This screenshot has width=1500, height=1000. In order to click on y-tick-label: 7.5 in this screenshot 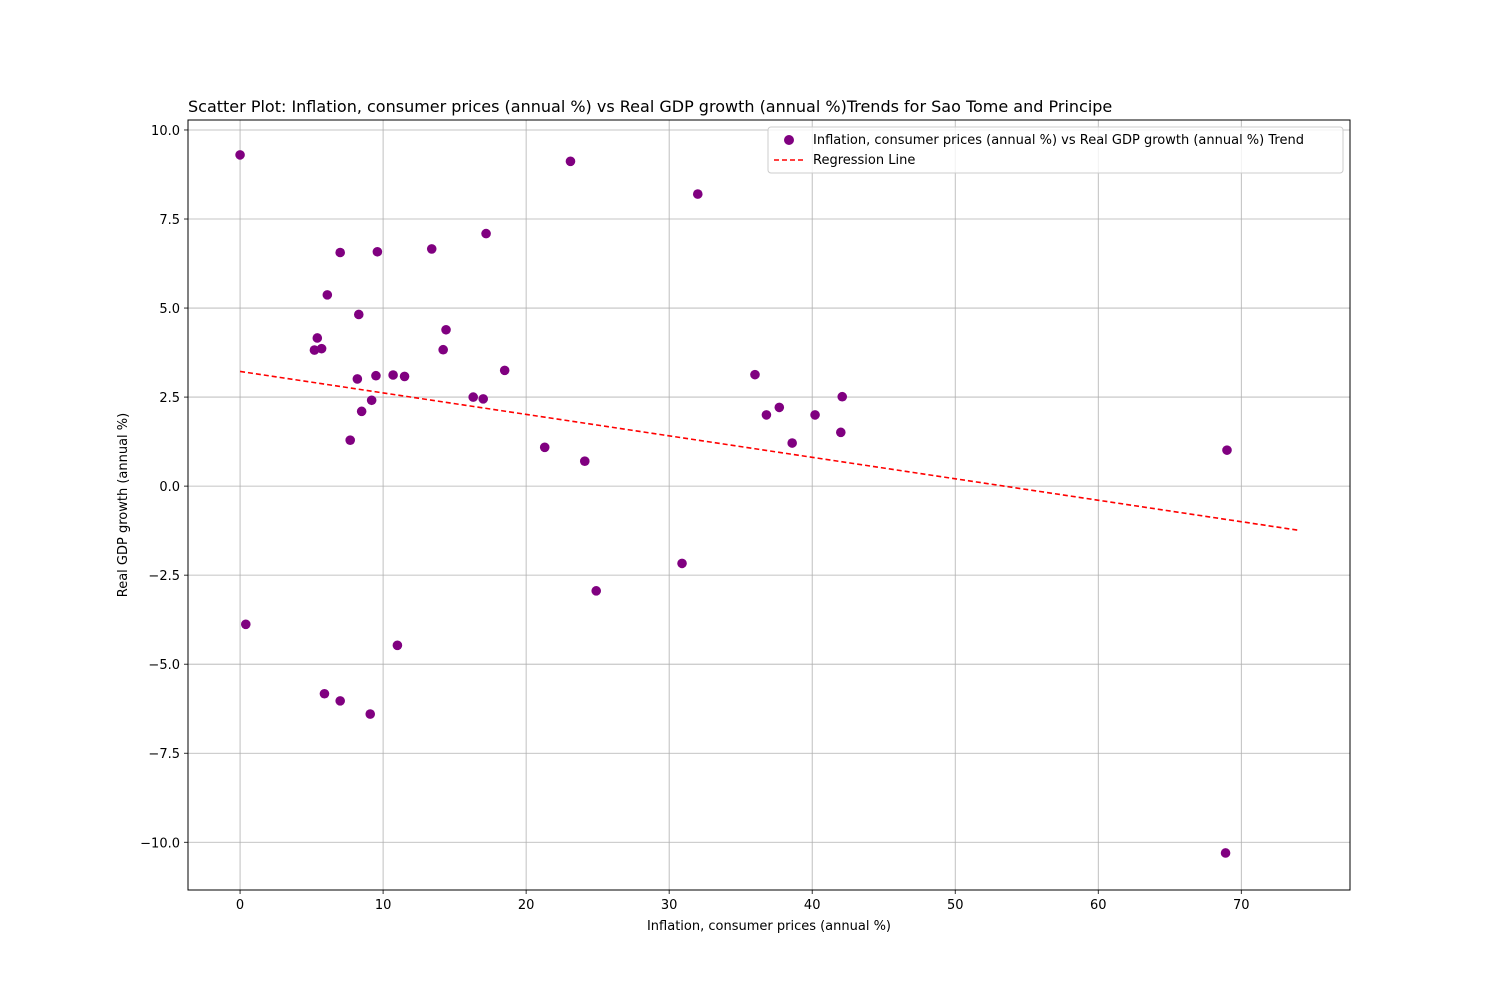, I will do `click(169, 220)`.